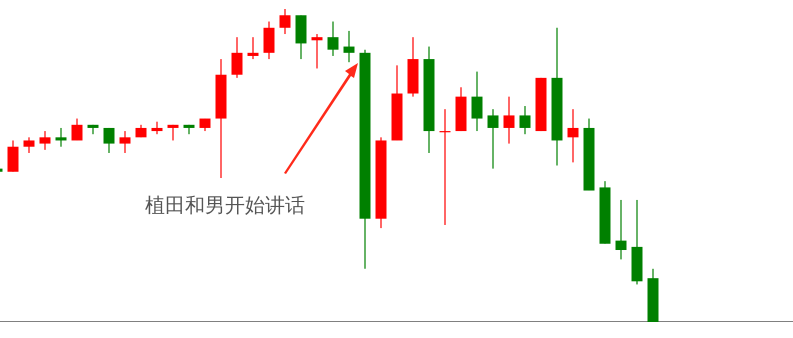  What do you see at coordinates (225, 205) in the screenshot?
I see `annotation: 植田和男开始讲话` at bounding box center [225, 205].